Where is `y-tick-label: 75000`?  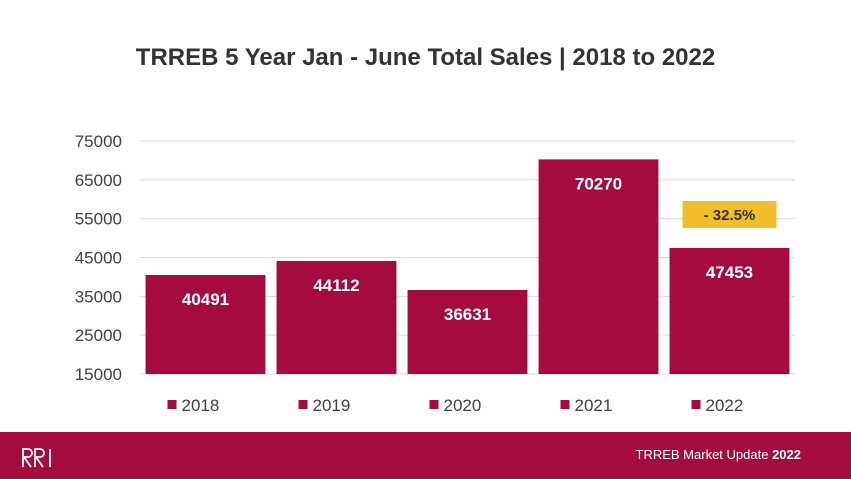 y-tick-label: 75000 is located at coordinates (98, 141).